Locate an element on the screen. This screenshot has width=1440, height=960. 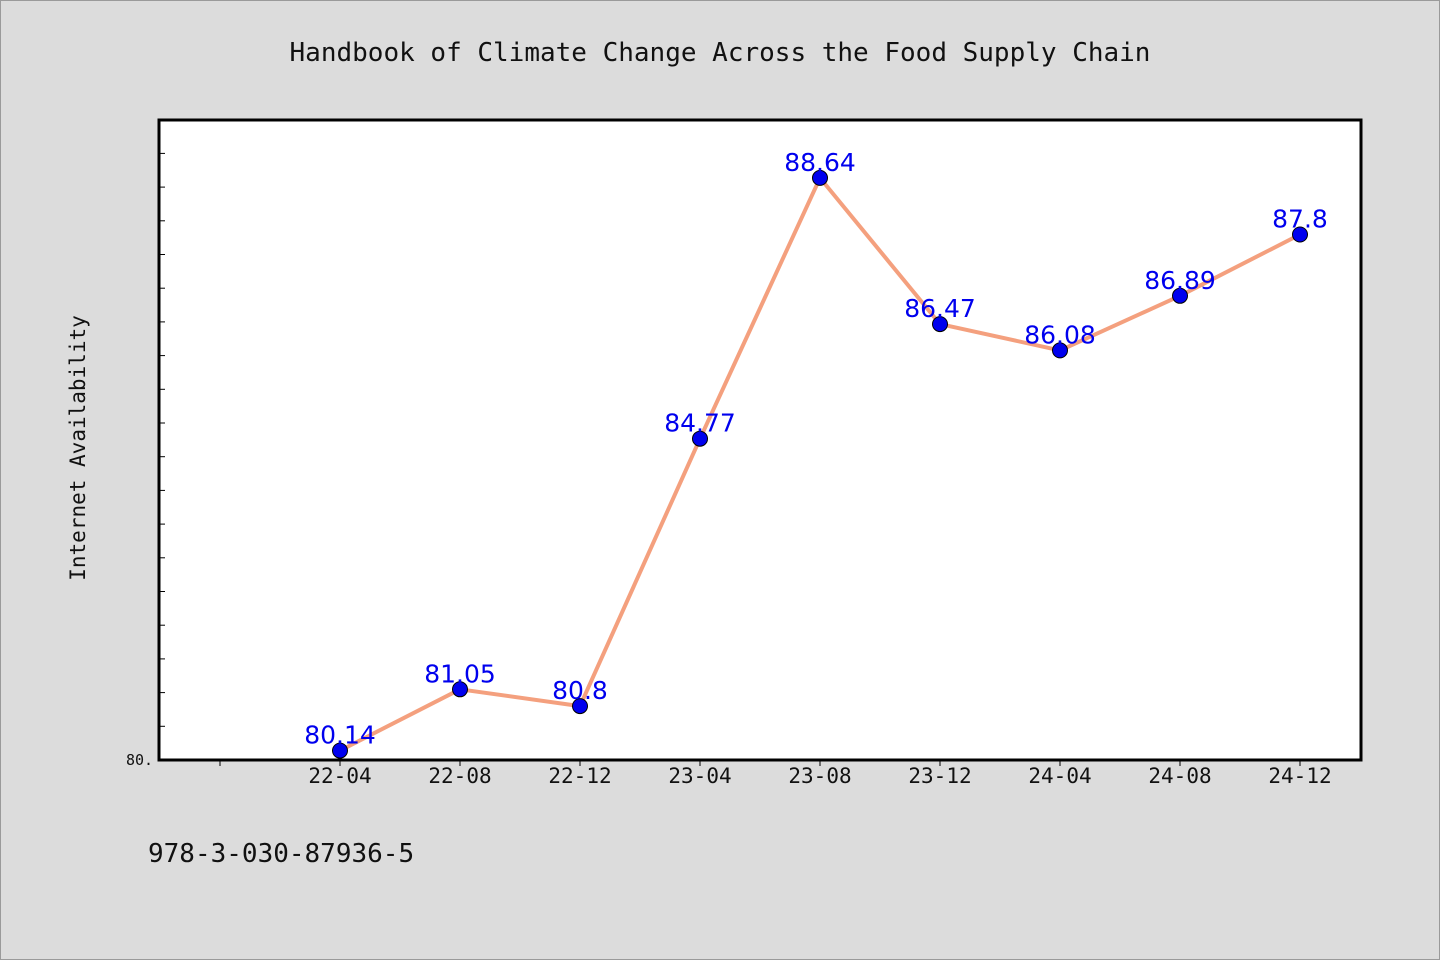
x-tick-label: 24-12 is located at coordinates (1299, 776).